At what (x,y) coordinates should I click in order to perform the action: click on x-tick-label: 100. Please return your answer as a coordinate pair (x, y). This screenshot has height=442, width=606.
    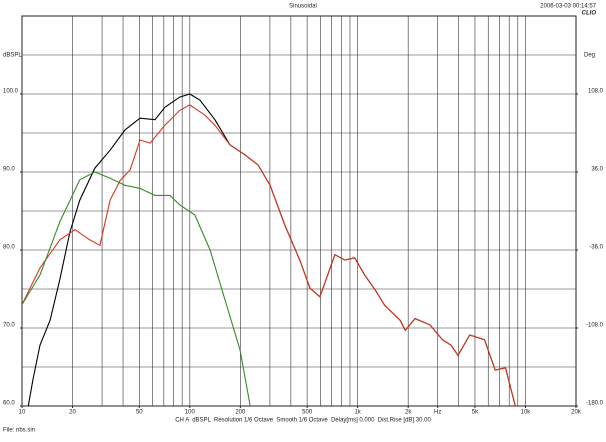
    Looking at the image, I should click on (190, 413).